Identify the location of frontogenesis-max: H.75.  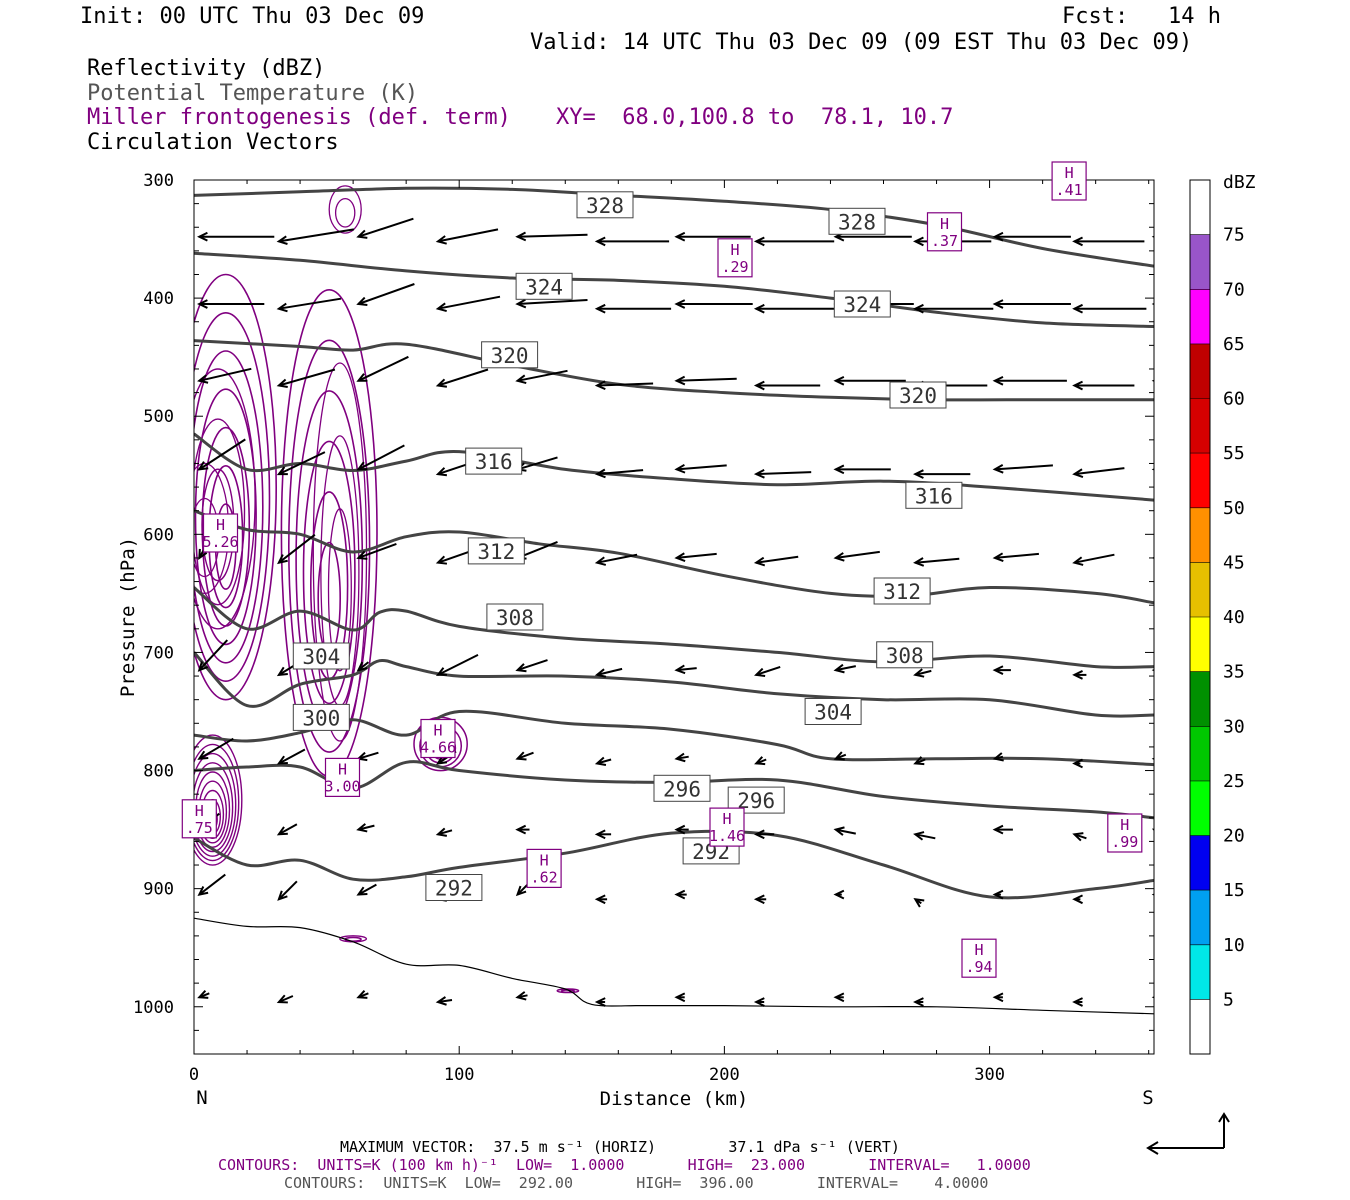
(199, 819).